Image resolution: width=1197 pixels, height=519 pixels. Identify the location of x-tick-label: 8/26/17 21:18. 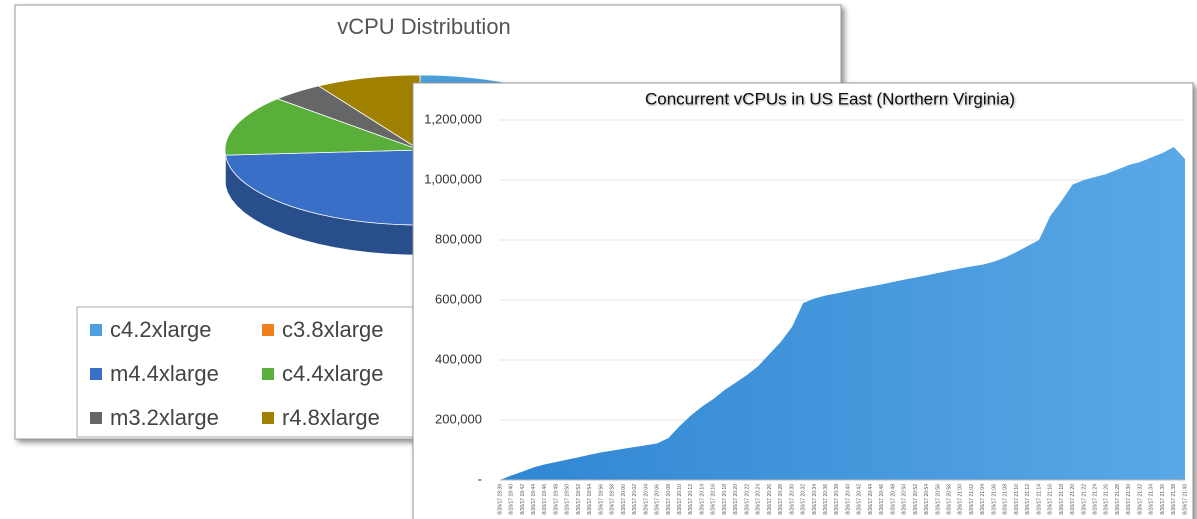
(1062, 499).